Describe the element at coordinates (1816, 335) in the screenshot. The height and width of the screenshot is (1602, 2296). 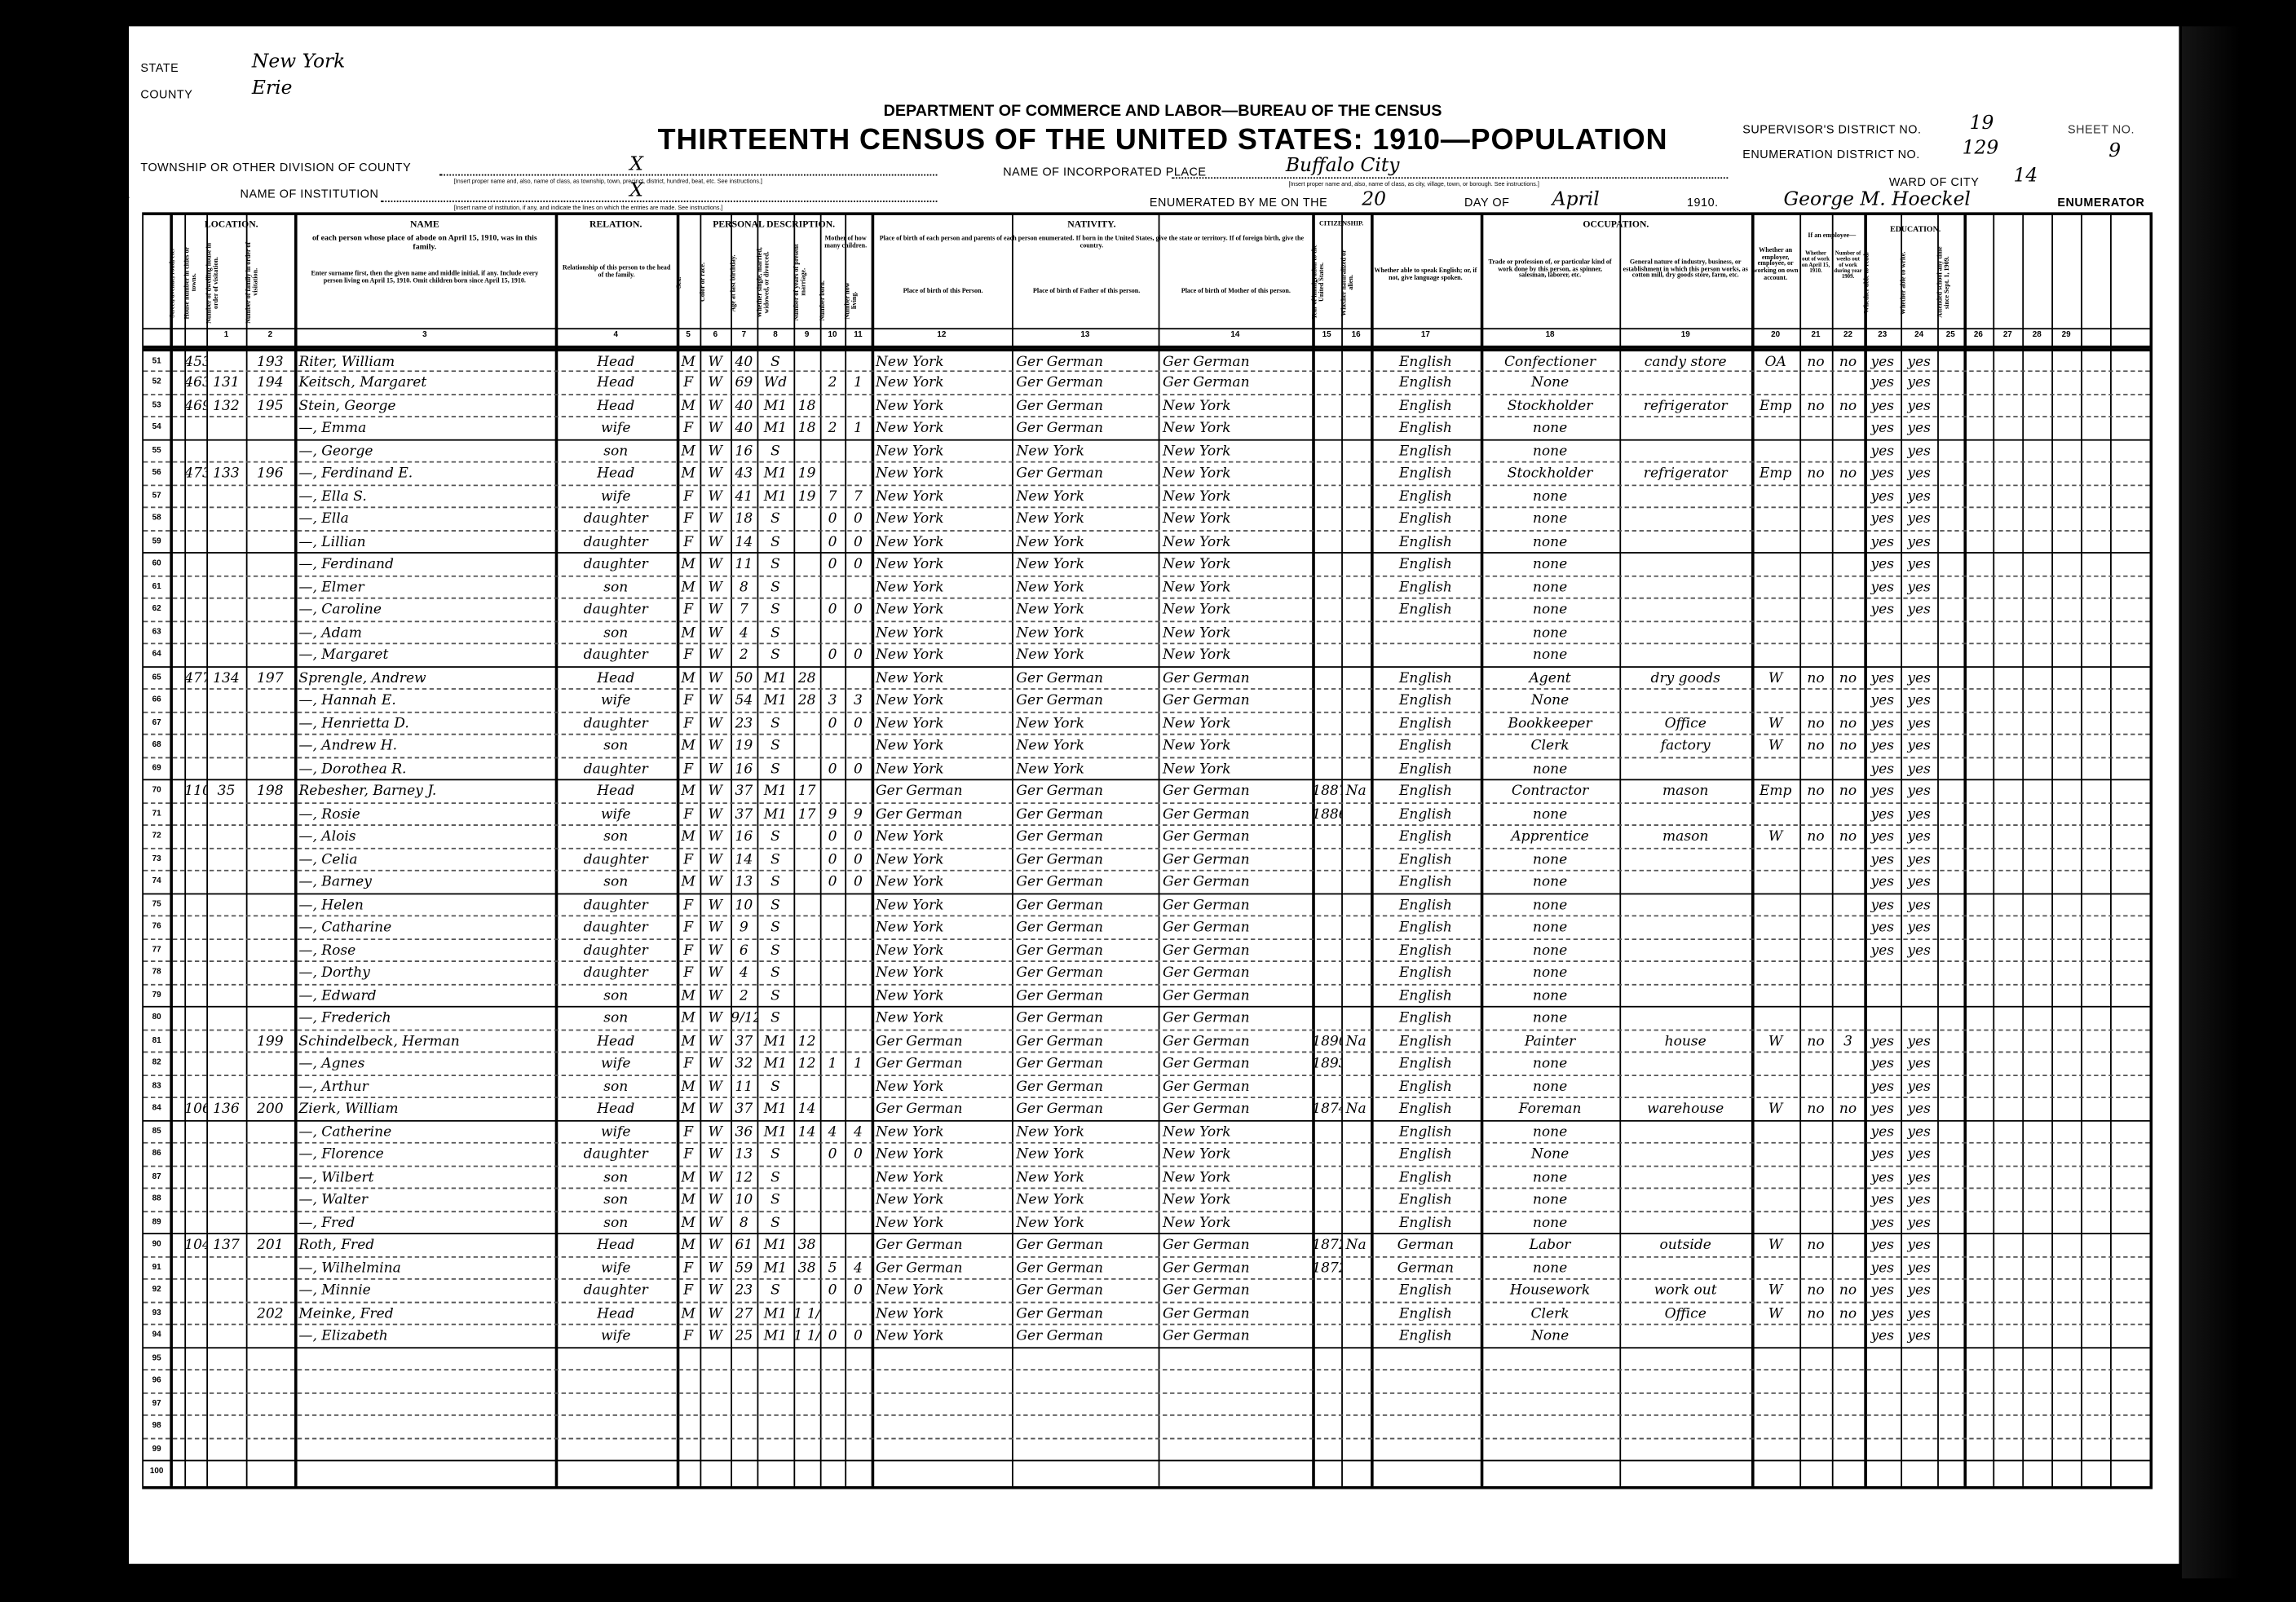
I see `column-number: 21` at that location.